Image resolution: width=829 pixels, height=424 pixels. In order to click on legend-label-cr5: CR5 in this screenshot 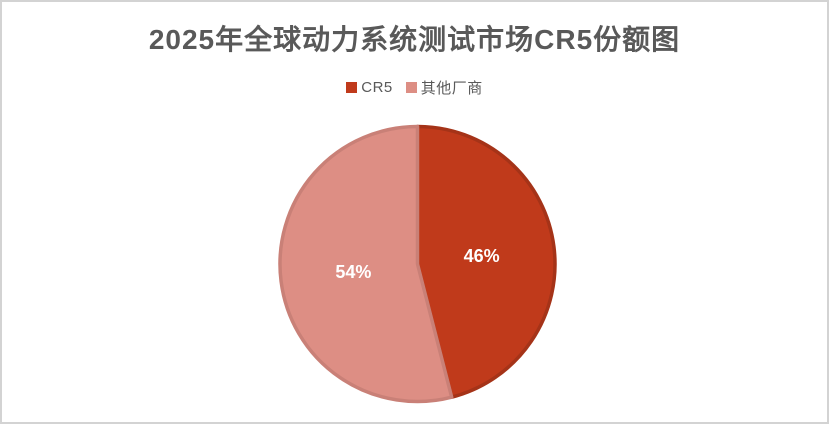, I will do `click(377, 87)`.